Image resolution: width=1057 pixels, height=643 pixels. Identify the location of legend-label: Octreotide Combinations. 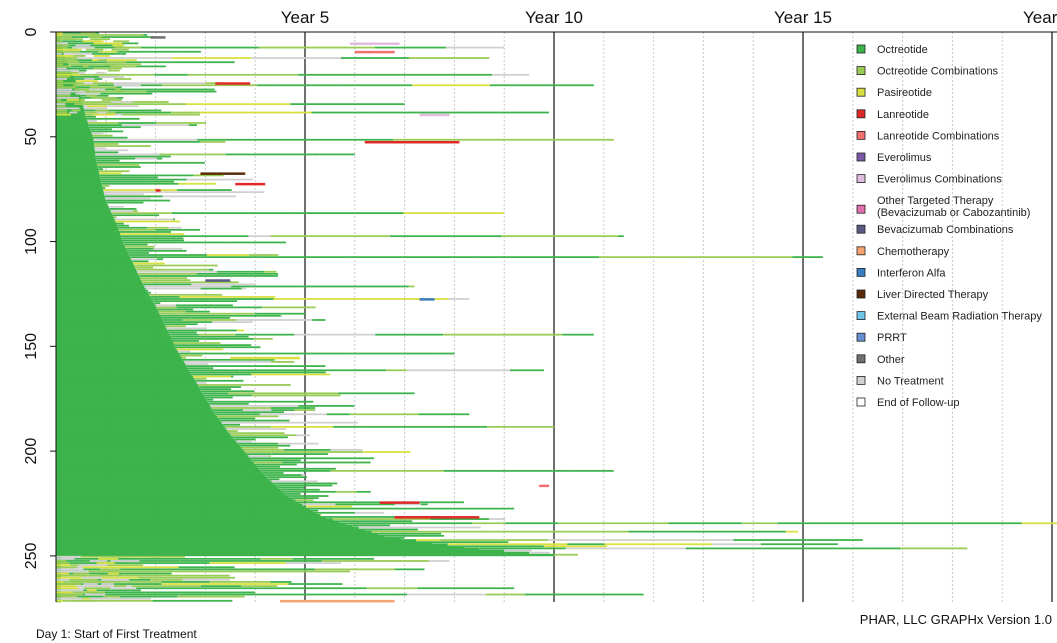
(938, 72).